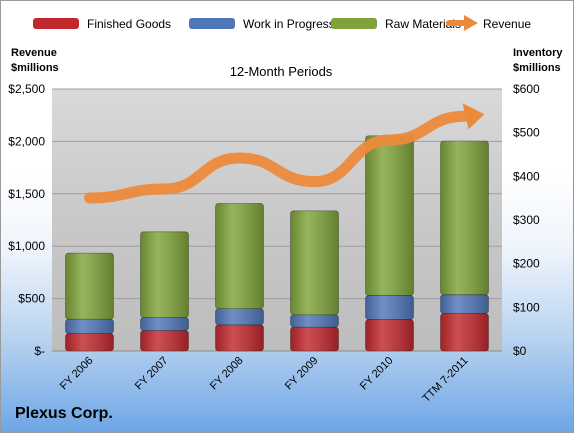 This screenshot has height=433, width=574. What do you see at coordinates (31, 299) in the screenshot?
I see `left-tick-label: $500` at bounding box center [31, 299].